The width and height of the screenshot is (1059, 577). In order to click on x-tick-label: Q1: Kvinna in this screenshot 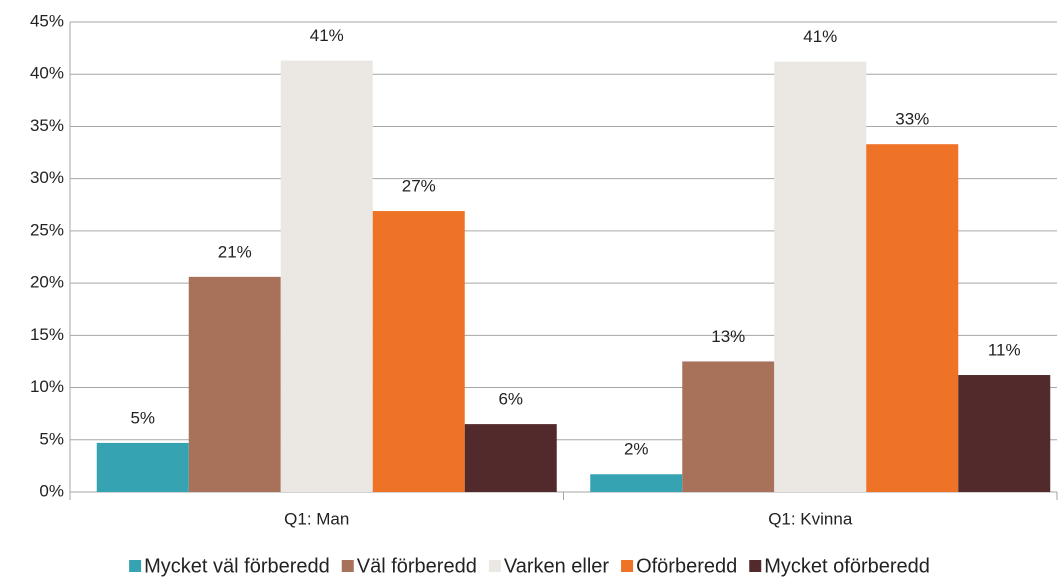, I will do `click(810, 518)`.